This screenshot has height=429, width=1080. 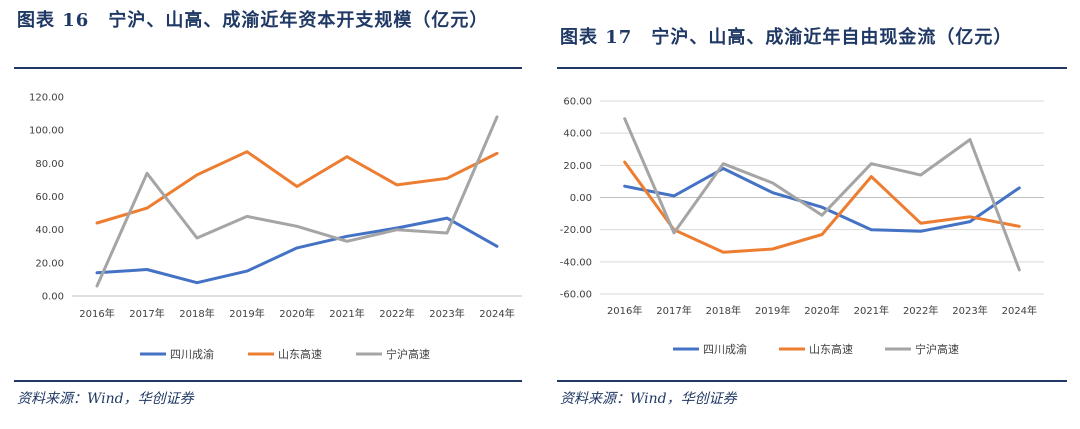 I want to click on chart-title: 图表 16 宁沪、山高、成渝近年资本开支规模（亿元）, so click(x=253, y=20).